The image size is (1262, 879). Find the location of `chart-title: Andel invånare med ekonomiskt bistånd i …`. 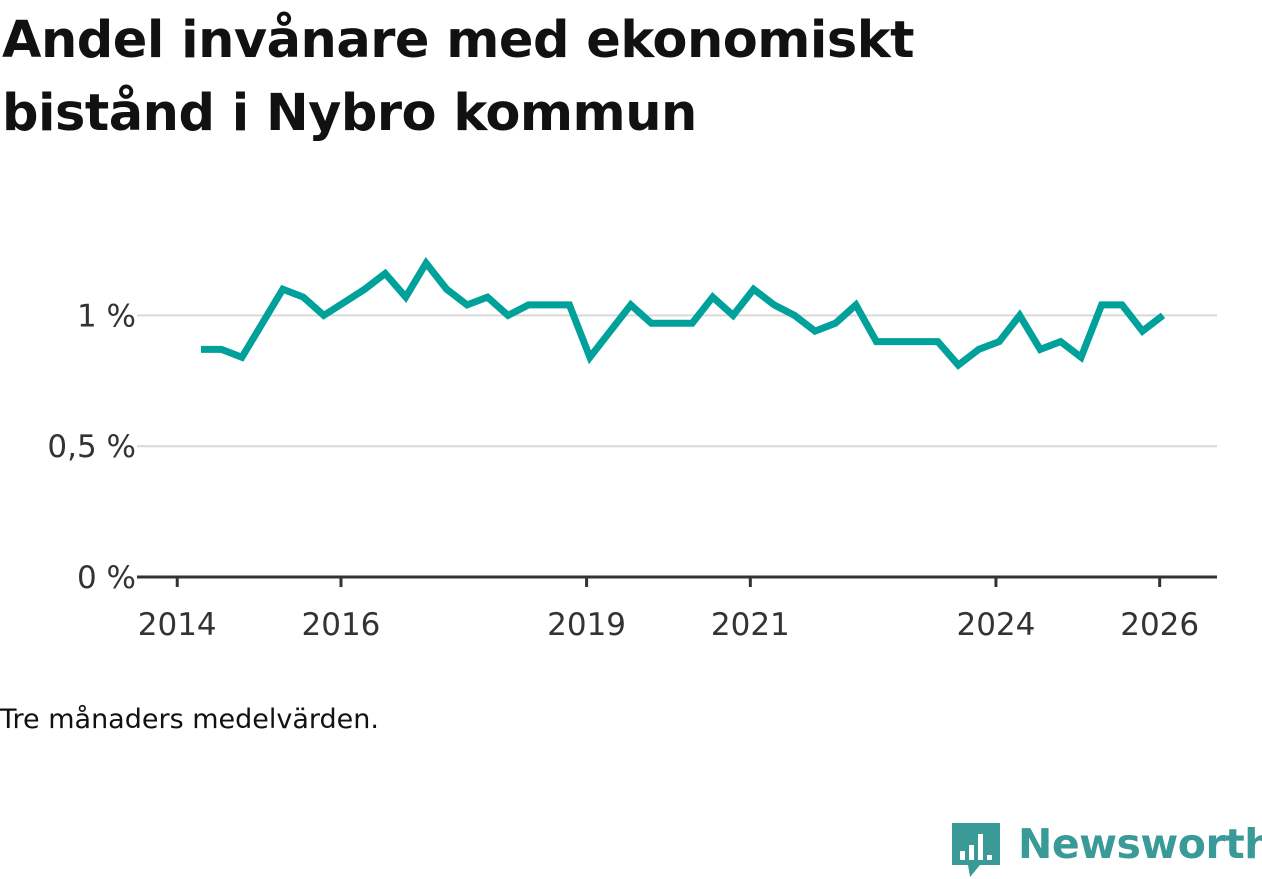

chart-title: Andel invånare med ekonomiskt bistånd i … is located at coordinates (458, 77).